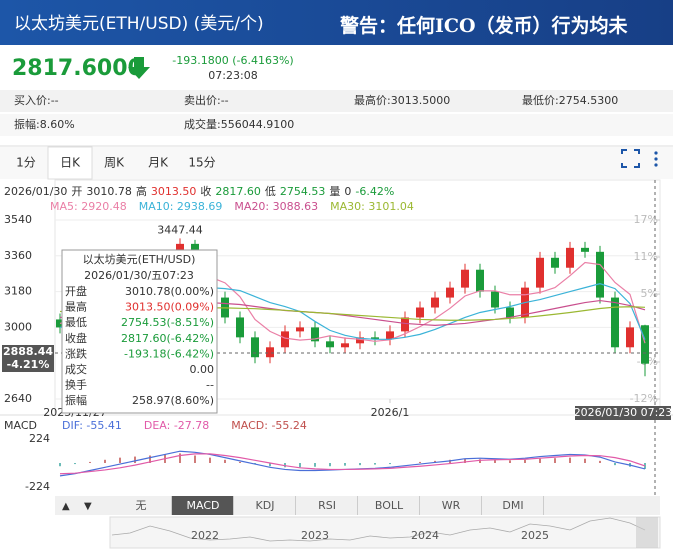 This screenshot has width=673, height=550. I want to click on indicator-tab: WR, so click(451, 505).